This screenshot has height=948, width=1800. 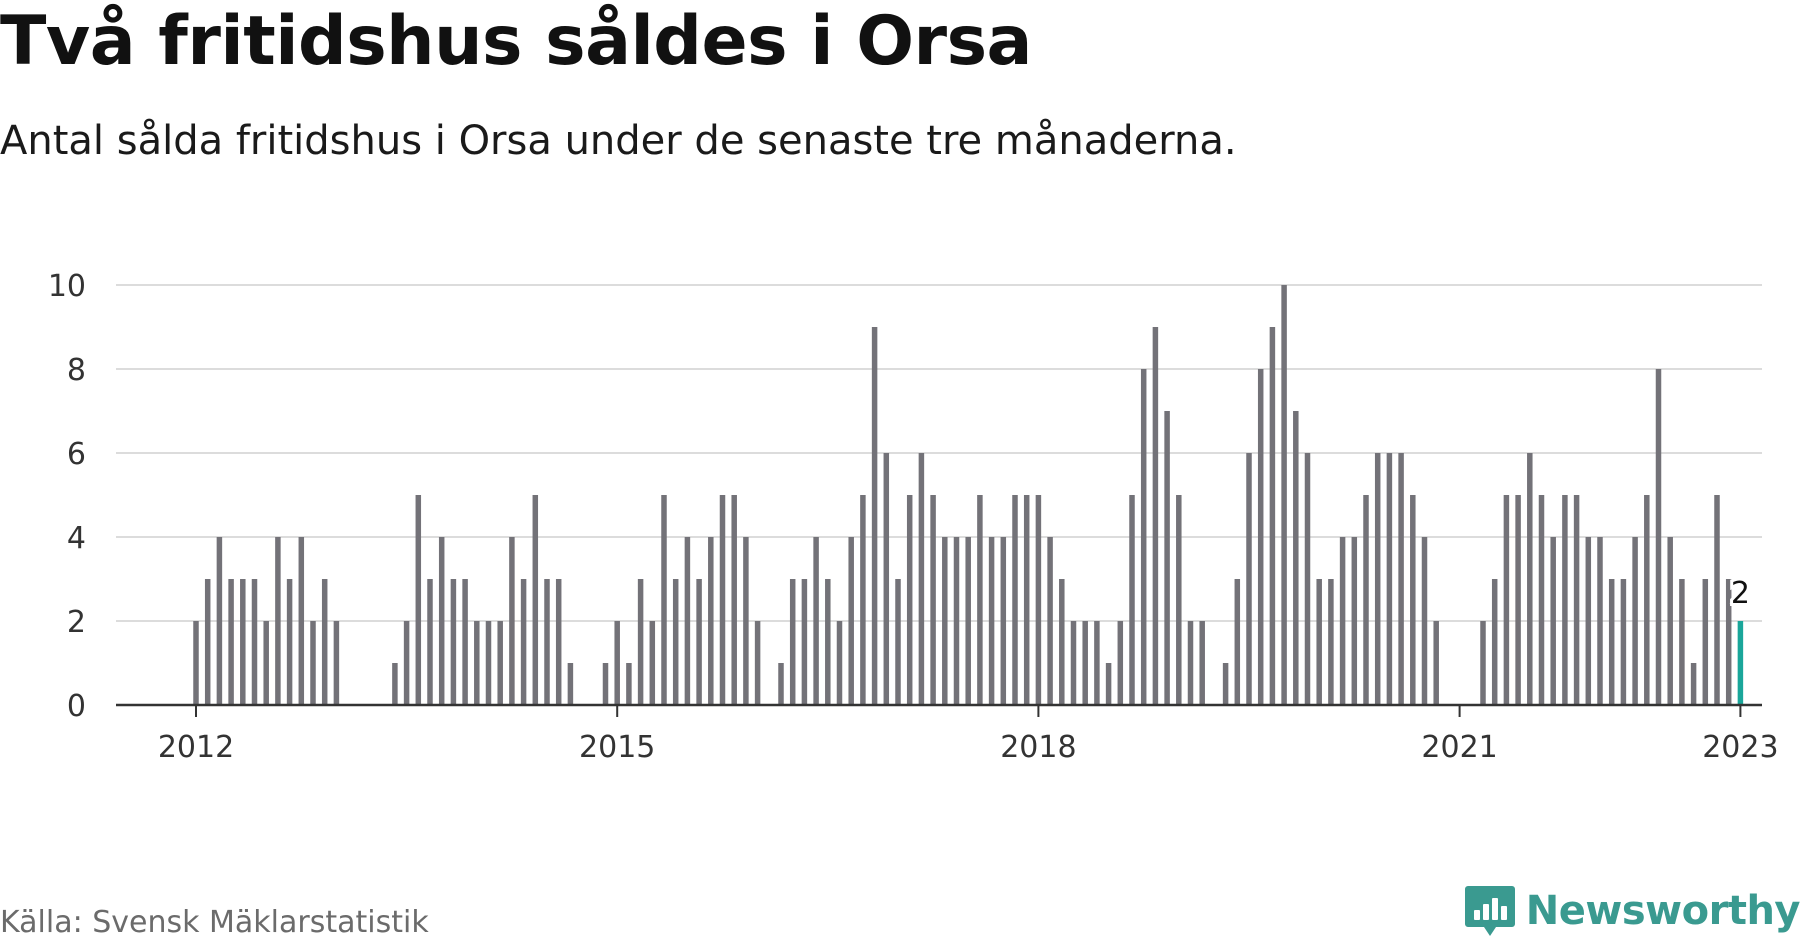 What do you see at coordinates (516, 41) in the screenshot?
I see `chart-title: Två fritidshus såldes i Orsa` at bounding box center [516, 41].